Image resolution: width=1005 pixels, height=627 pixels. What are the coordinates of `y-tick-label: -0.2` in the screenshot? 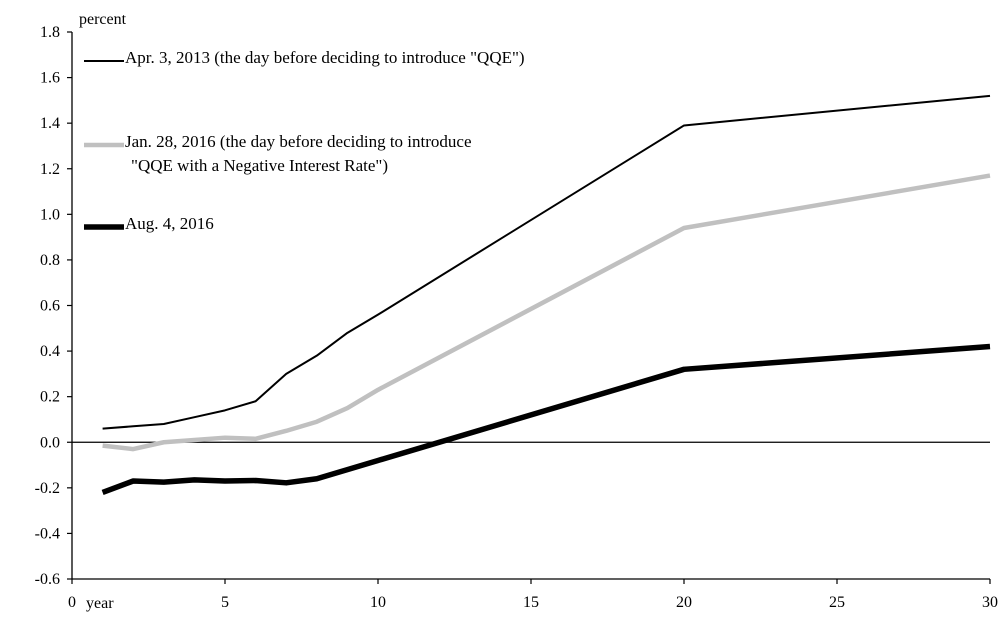 It's located at (47, 488).